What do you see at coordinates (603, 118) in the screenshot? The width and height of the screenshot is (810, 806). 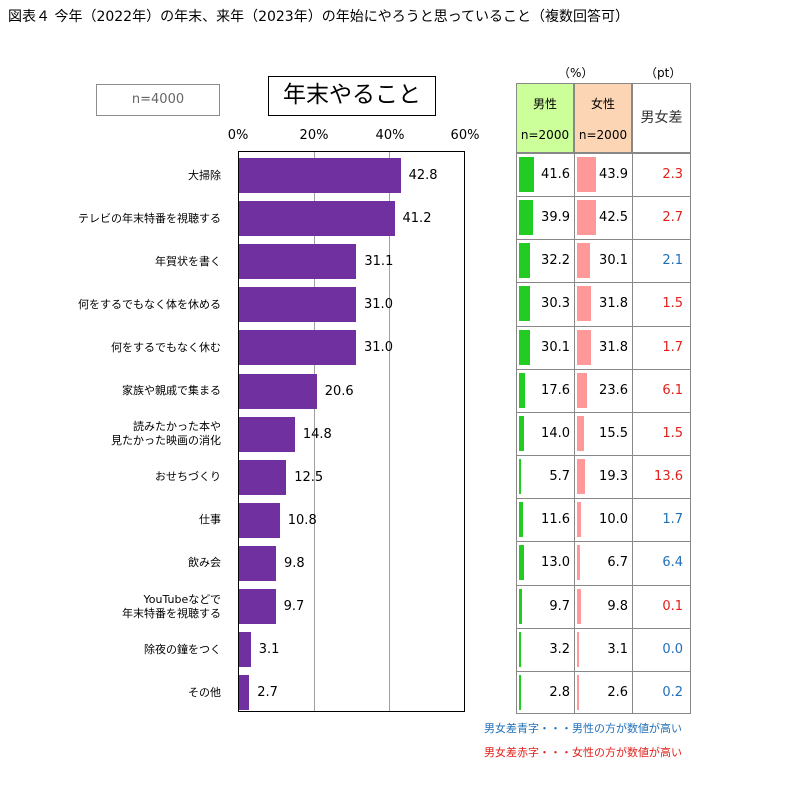 I see `female-header: 女性 n=2000` at bounding box center [603, 118].